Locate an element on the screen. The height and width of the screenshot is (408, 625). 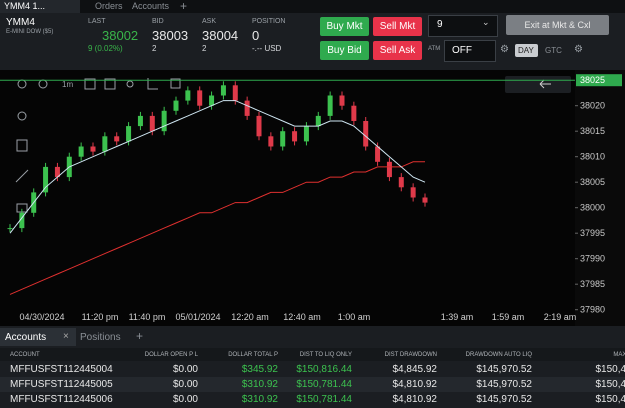
label: BID is located at coordinates (158, 21).